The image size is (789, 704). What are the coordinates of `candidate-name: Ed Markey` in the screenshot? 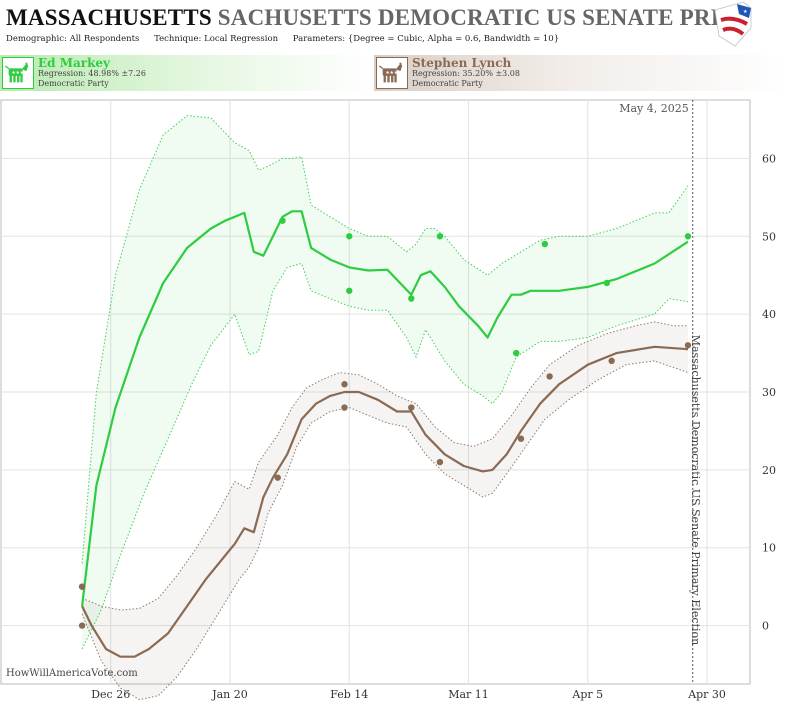 It's located at (74, 63).